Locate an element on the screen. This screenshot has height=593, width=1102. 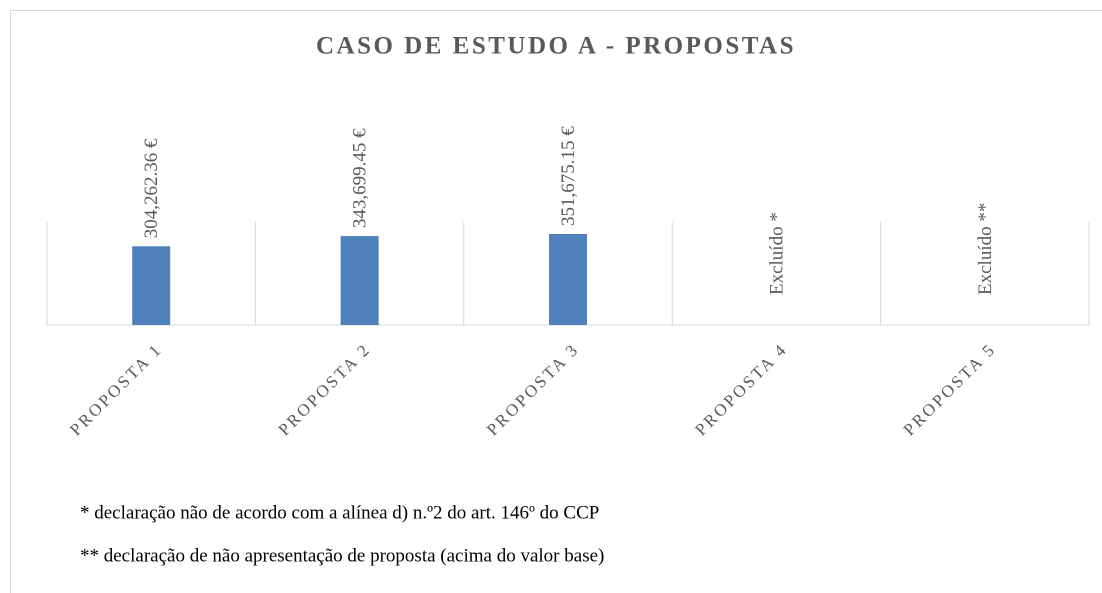
x-tick-label: PROPOSTA 5 is located at coordinates (950, 389).